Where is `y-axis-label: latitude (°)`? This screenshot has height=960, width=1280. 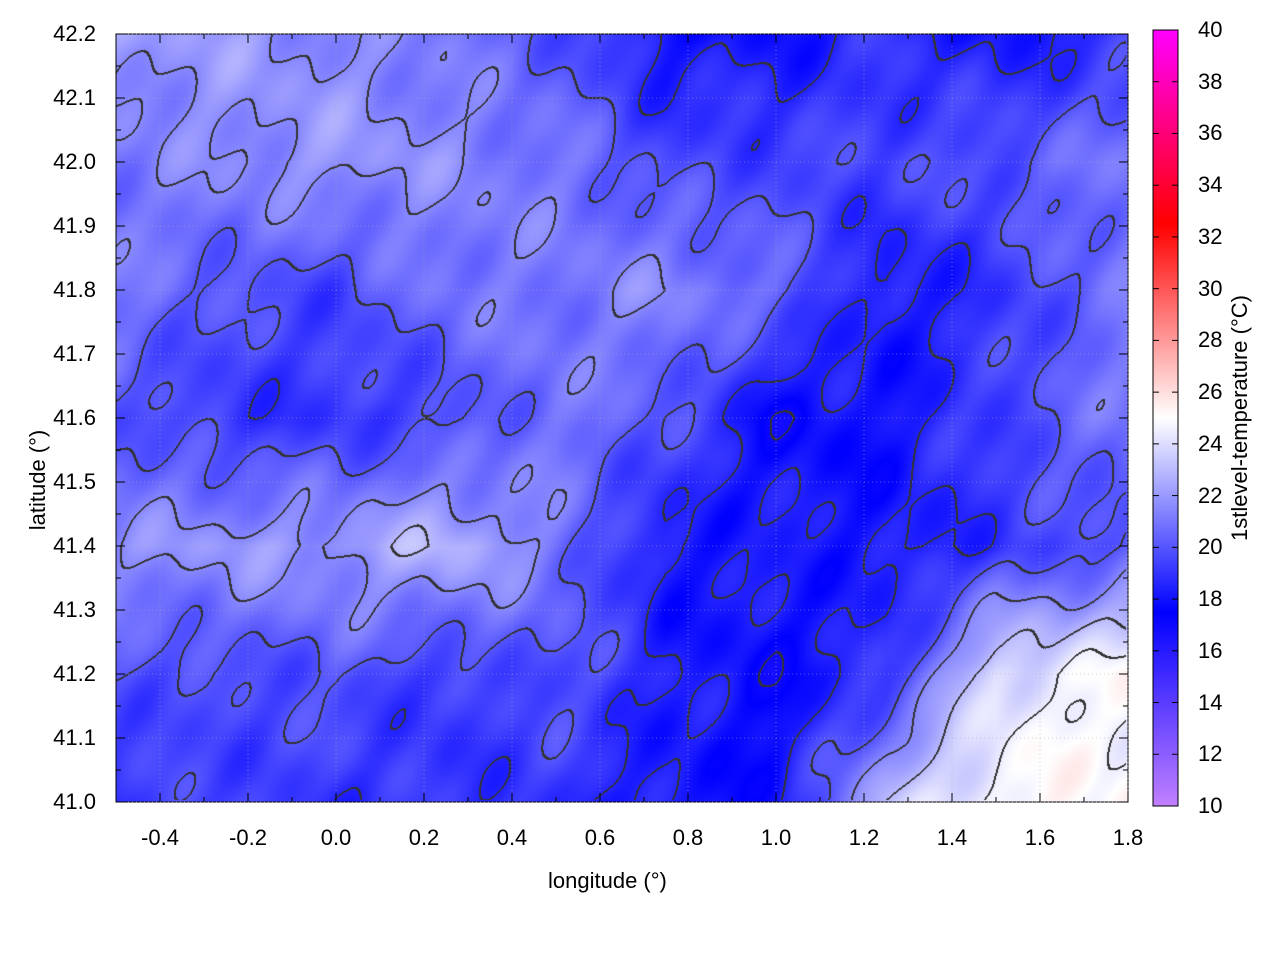 y-axis-label: latitude (°) is located at coordinates (37, 480).